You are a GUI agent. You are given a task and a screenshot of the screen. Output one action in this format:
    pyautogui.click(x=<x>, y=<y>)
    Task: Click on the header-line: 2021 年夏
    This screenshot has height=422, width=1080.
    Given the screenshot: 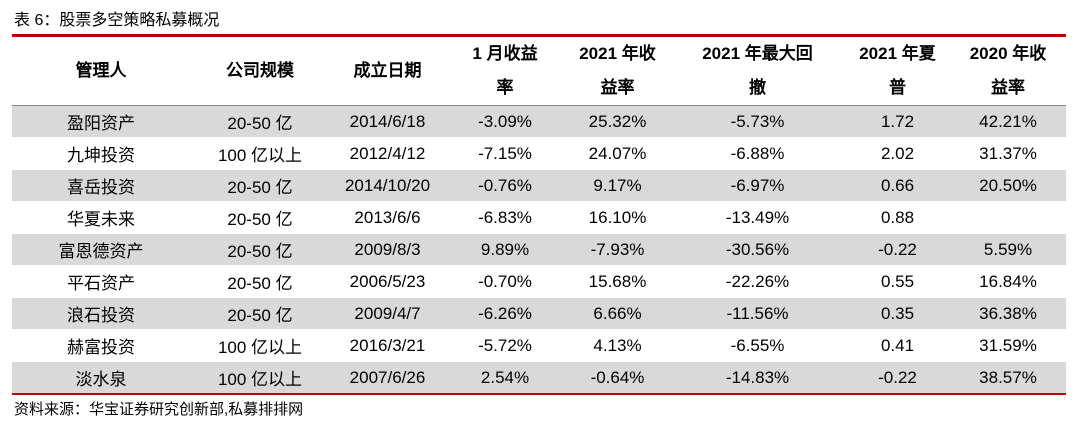 What is the action you would take?
    pyautogui.click(x=897, y=53)
    